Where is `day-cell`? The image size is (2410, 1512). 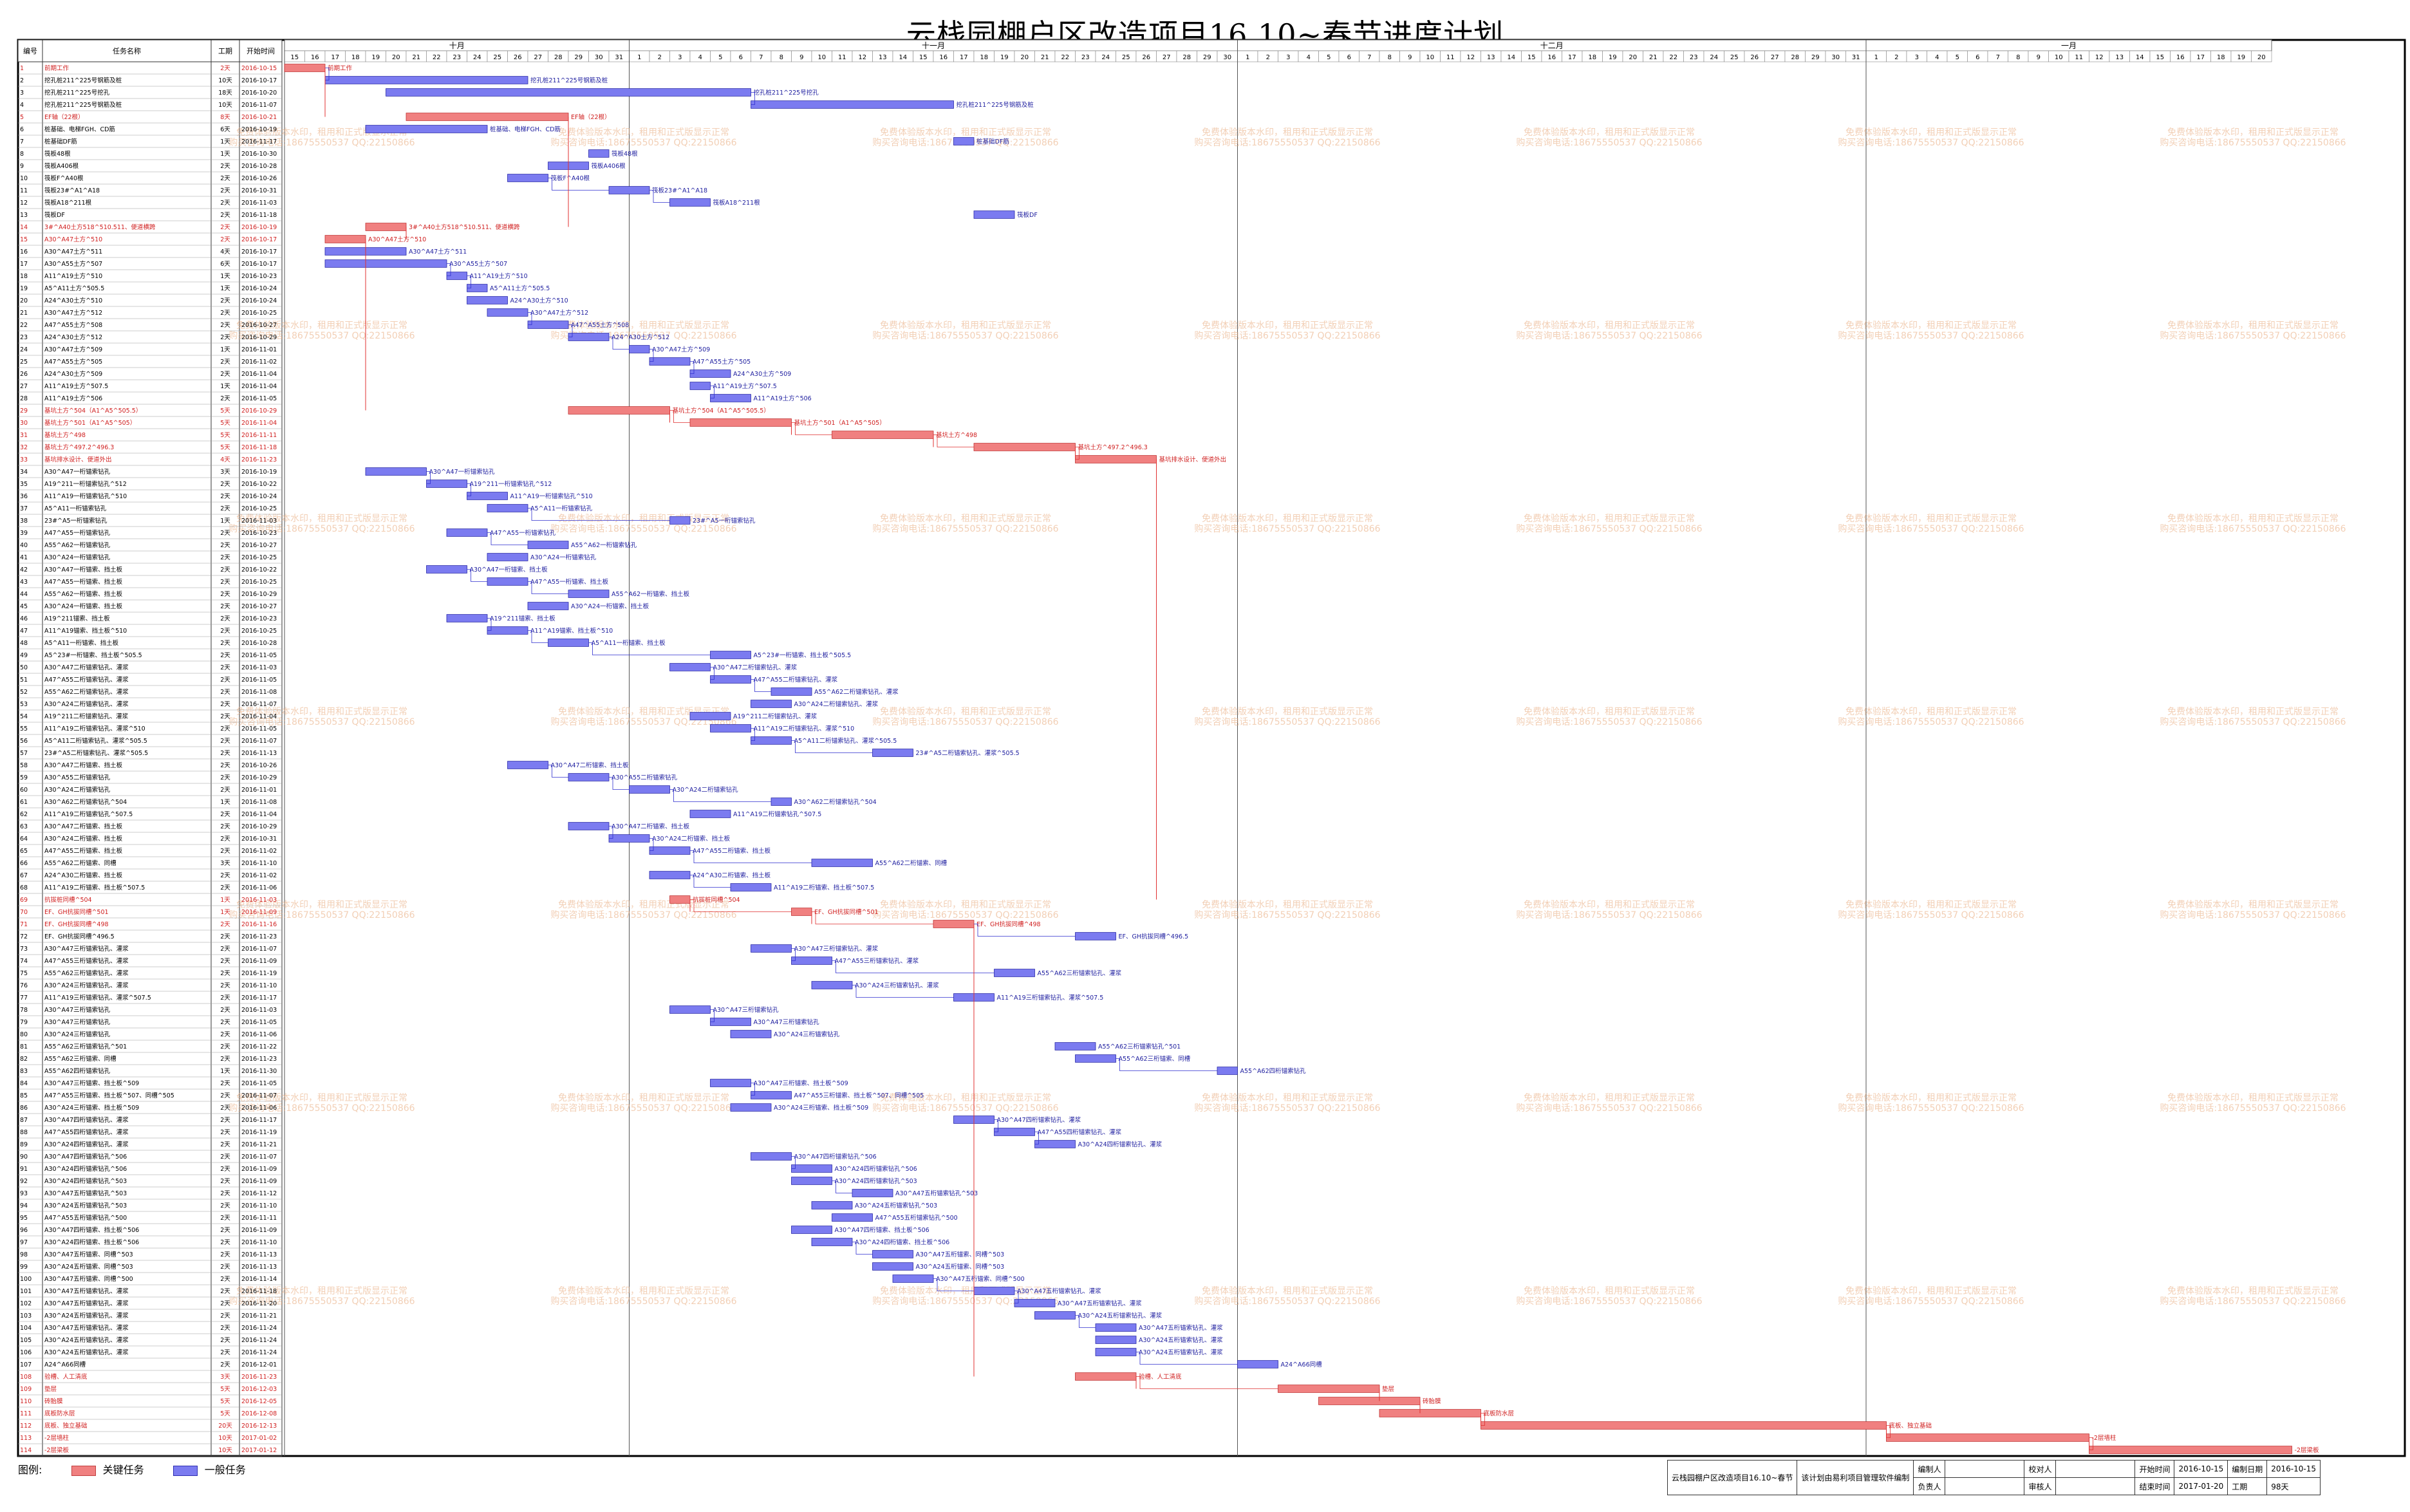 day-cell is located at coordinates (2261, 56).